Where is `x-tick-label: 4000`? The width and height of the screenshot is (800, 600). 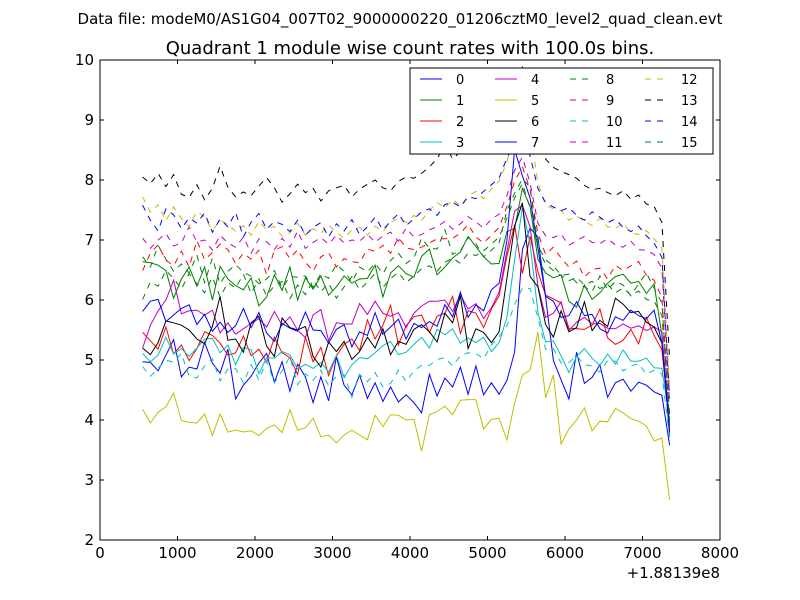 x-tick-label: 4000 is located at coordinates (410, 553).